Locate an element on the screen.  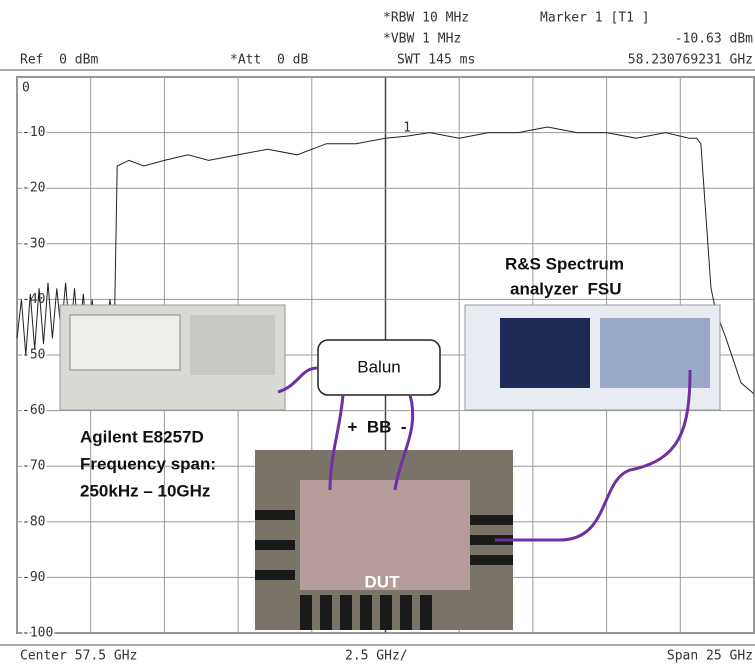
baseband-label: + BB - is located at coordinates (376, 426).